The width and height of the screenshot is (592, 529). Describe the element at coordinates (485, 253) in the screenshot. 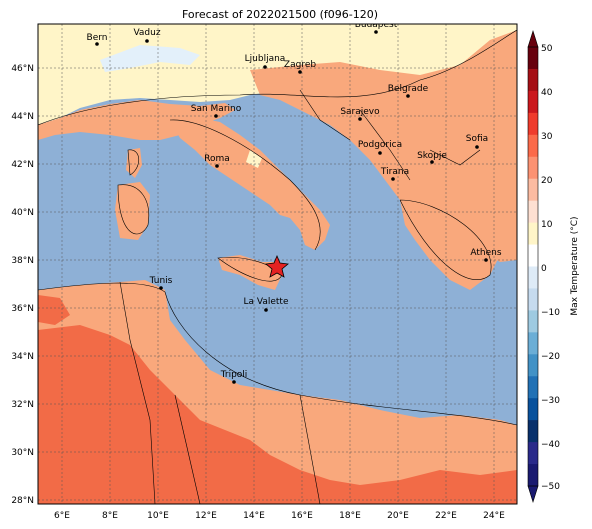

I see `city-label: Athens` at that location.